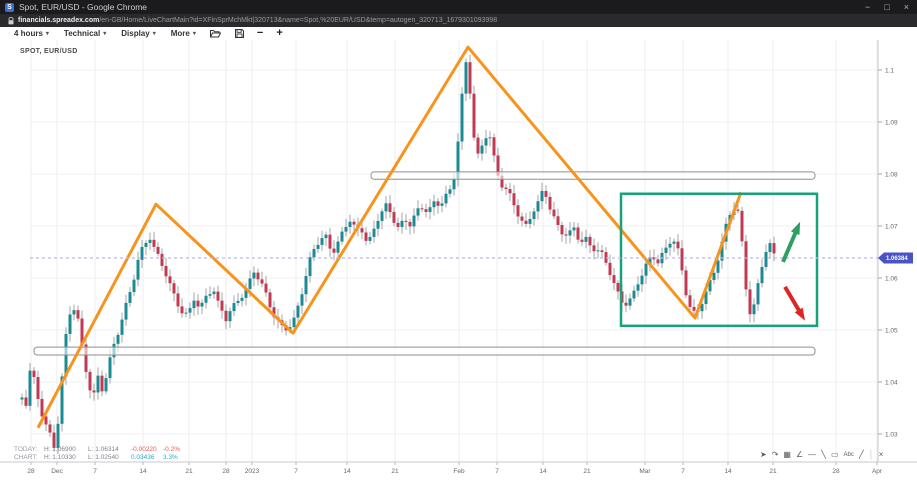 The height and width of the screenshot is (483, 917). I want to click on zoom-out-button: −, so click(260, 33).